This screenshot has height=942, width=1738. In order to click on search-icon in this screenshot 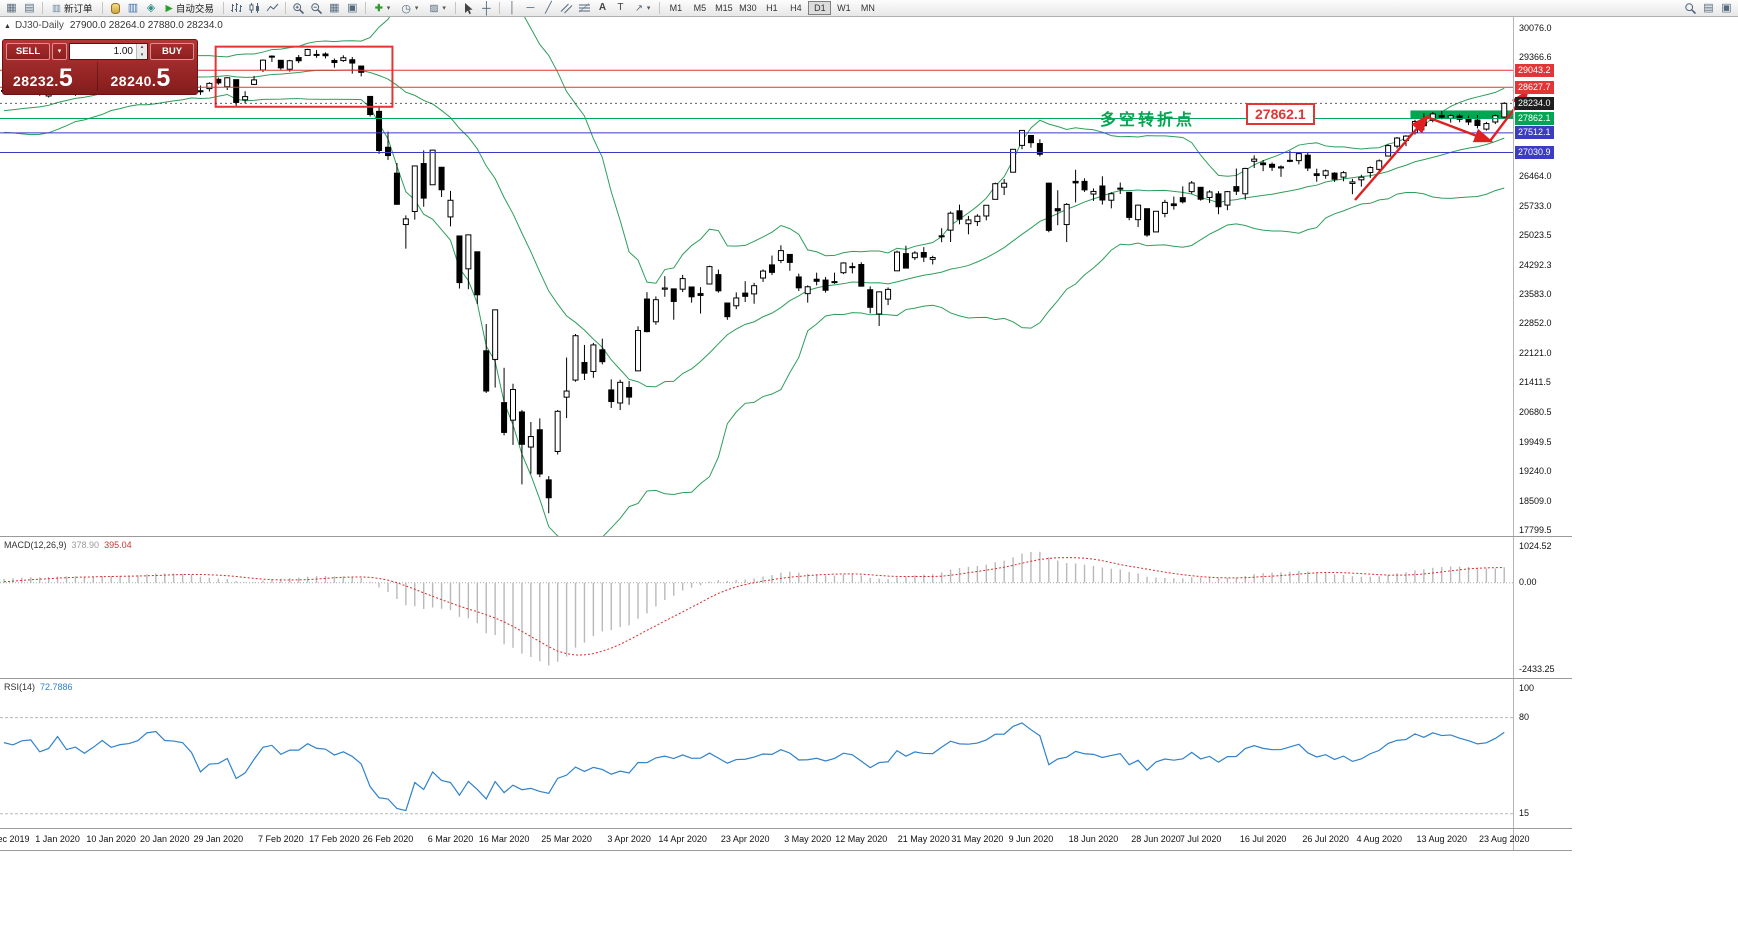, I will do `click(1690, 8)`.